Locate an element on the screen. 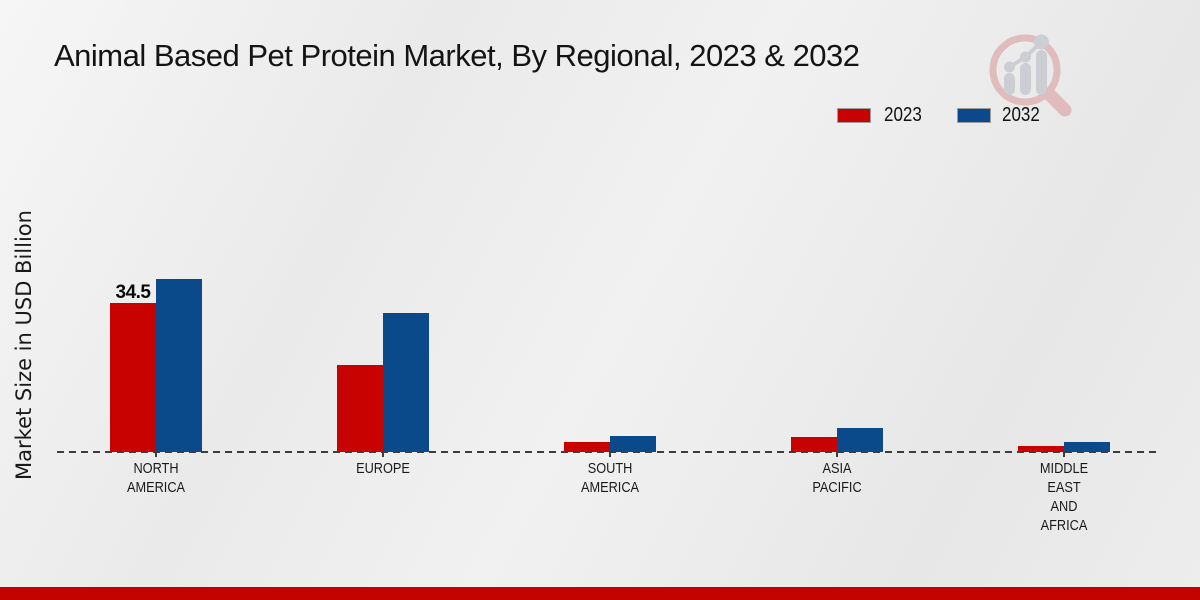 This screenshot has height=600, width=1200. x-axis-category-label: EUROPE is located at coordinates (383, 468).